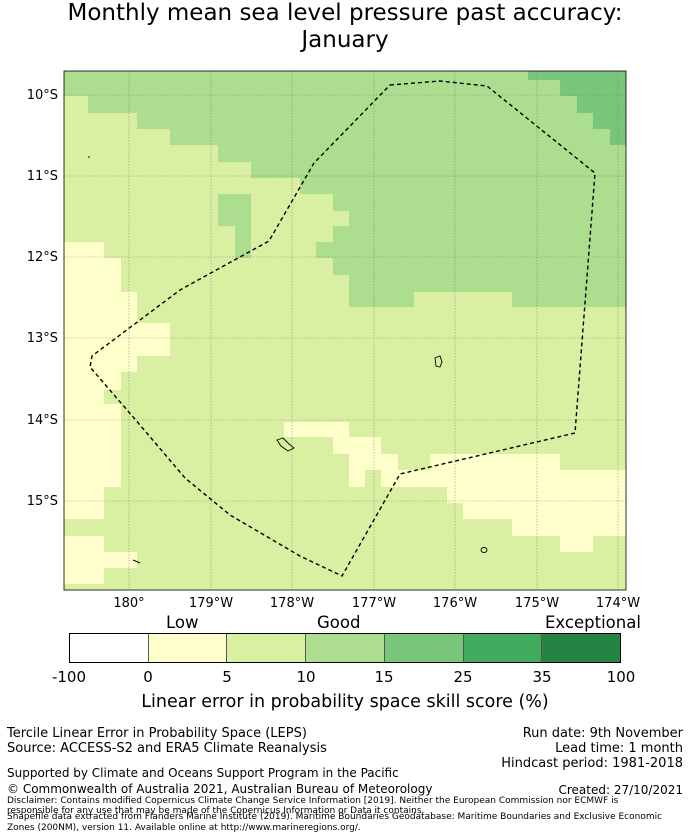  I want to click on region-low-center, so click(455, 487).